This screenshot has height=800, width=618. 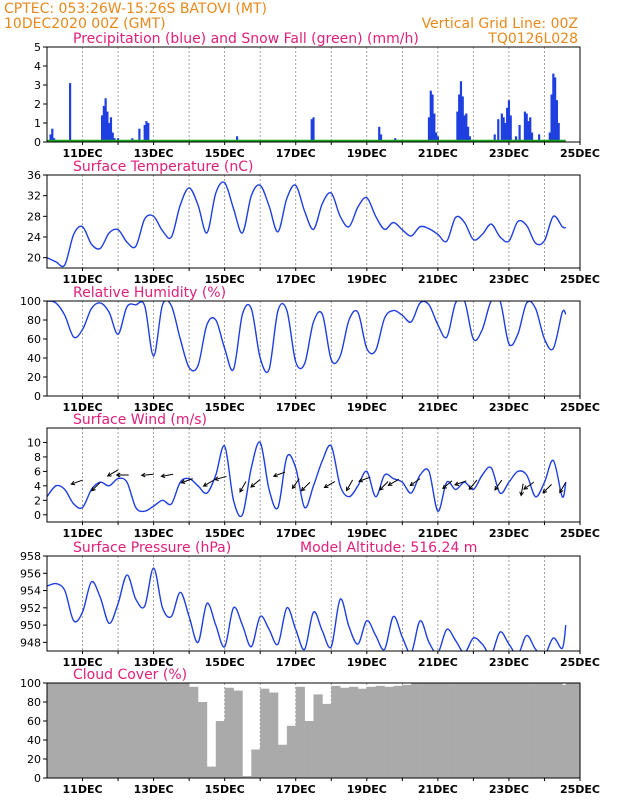 What do you see at coordinates (580, 153) in the screenshot?
I see `x-tick-label: 25DEC` at bounding box center [580, 153].